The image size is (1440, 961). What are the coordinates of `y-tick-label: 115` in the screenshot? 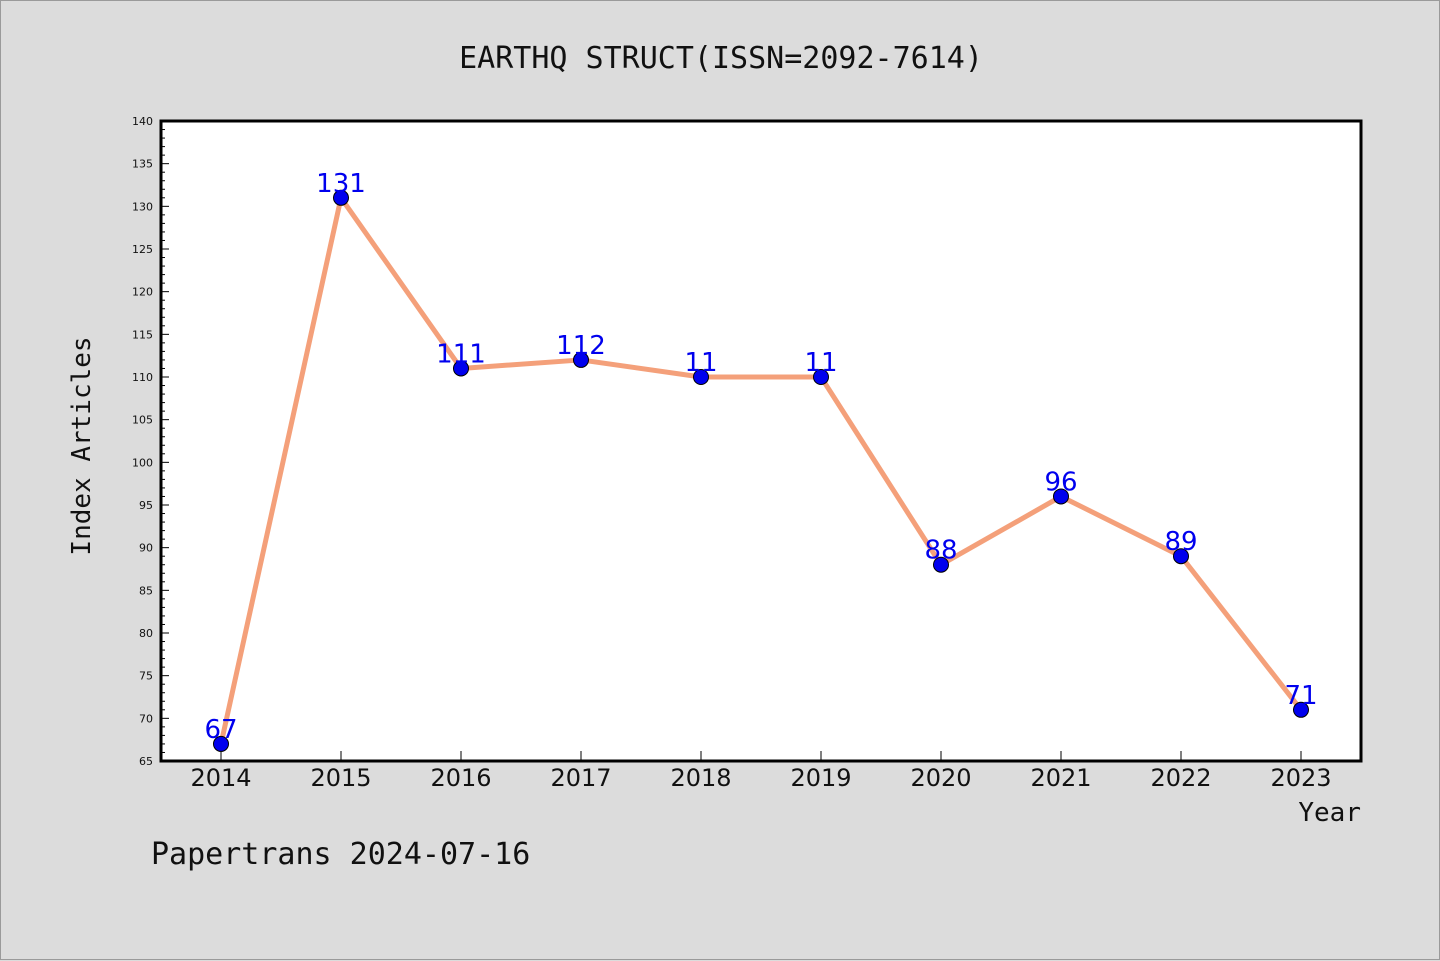 It's located at (142, 334).